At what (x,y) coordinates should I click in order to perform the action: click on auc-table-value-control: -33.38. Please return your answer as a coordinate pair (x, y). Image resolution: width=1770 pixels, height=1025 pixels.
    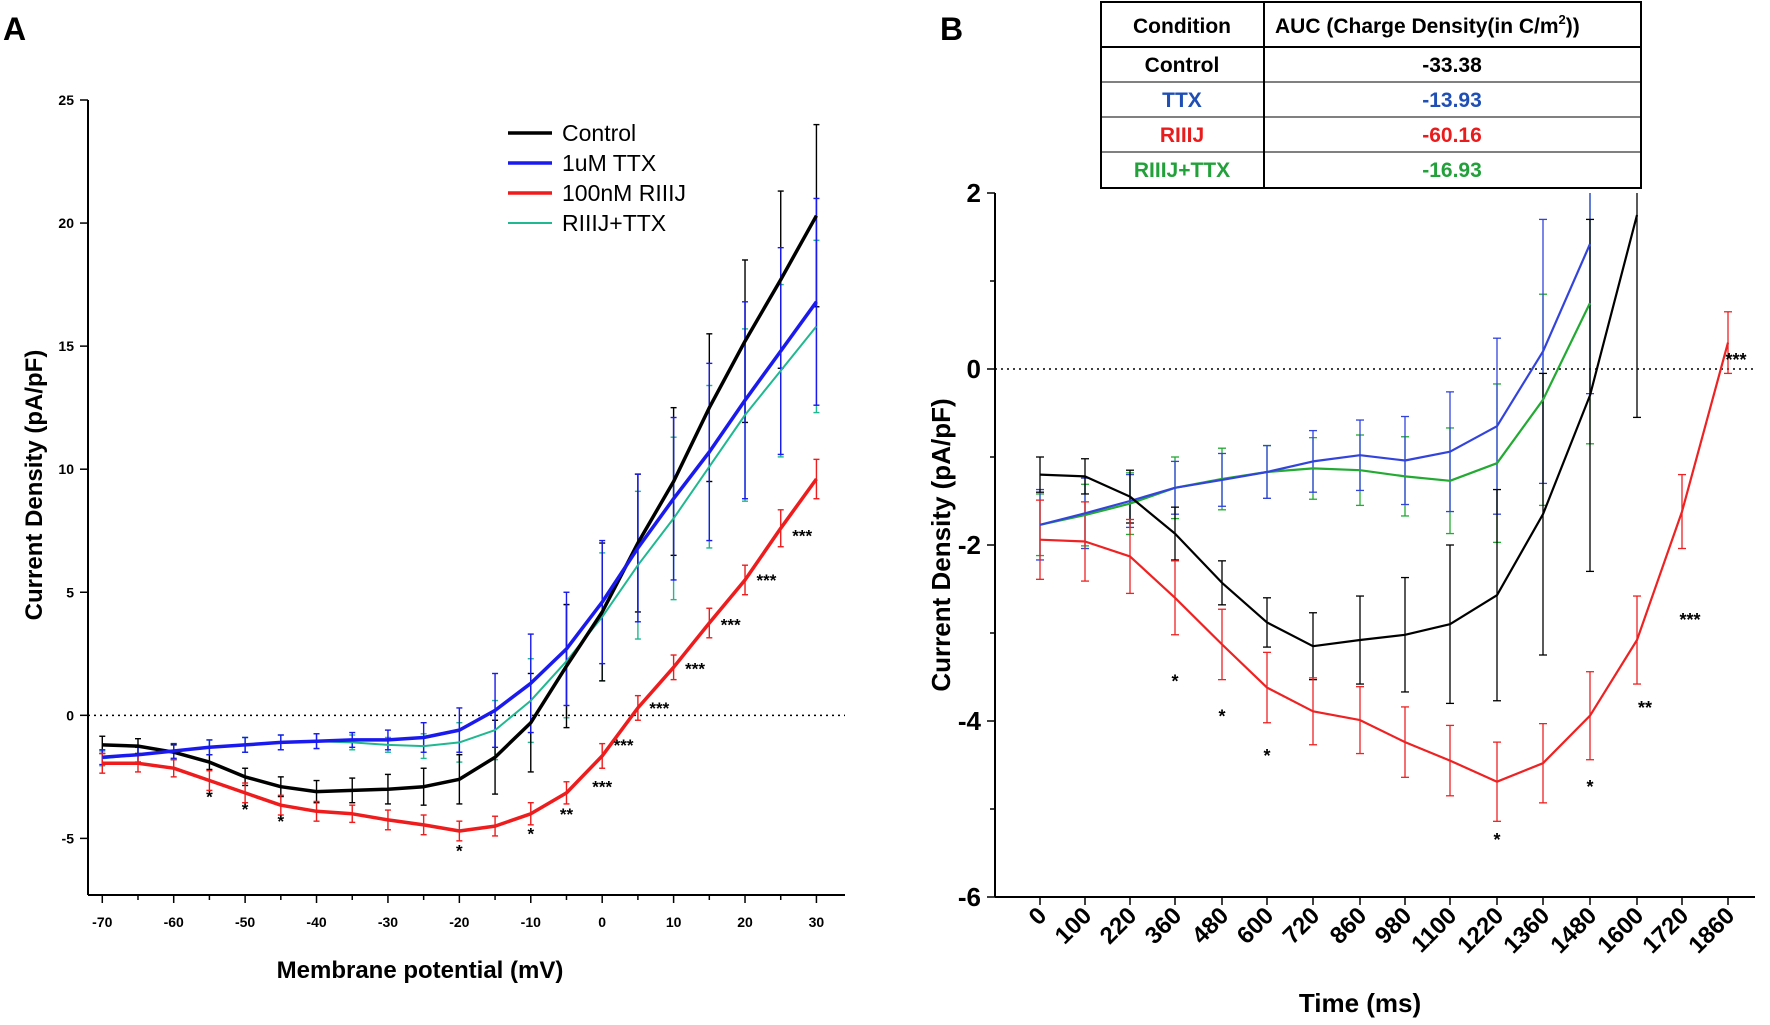
    Looking at the image, I should click on (1452, 65).